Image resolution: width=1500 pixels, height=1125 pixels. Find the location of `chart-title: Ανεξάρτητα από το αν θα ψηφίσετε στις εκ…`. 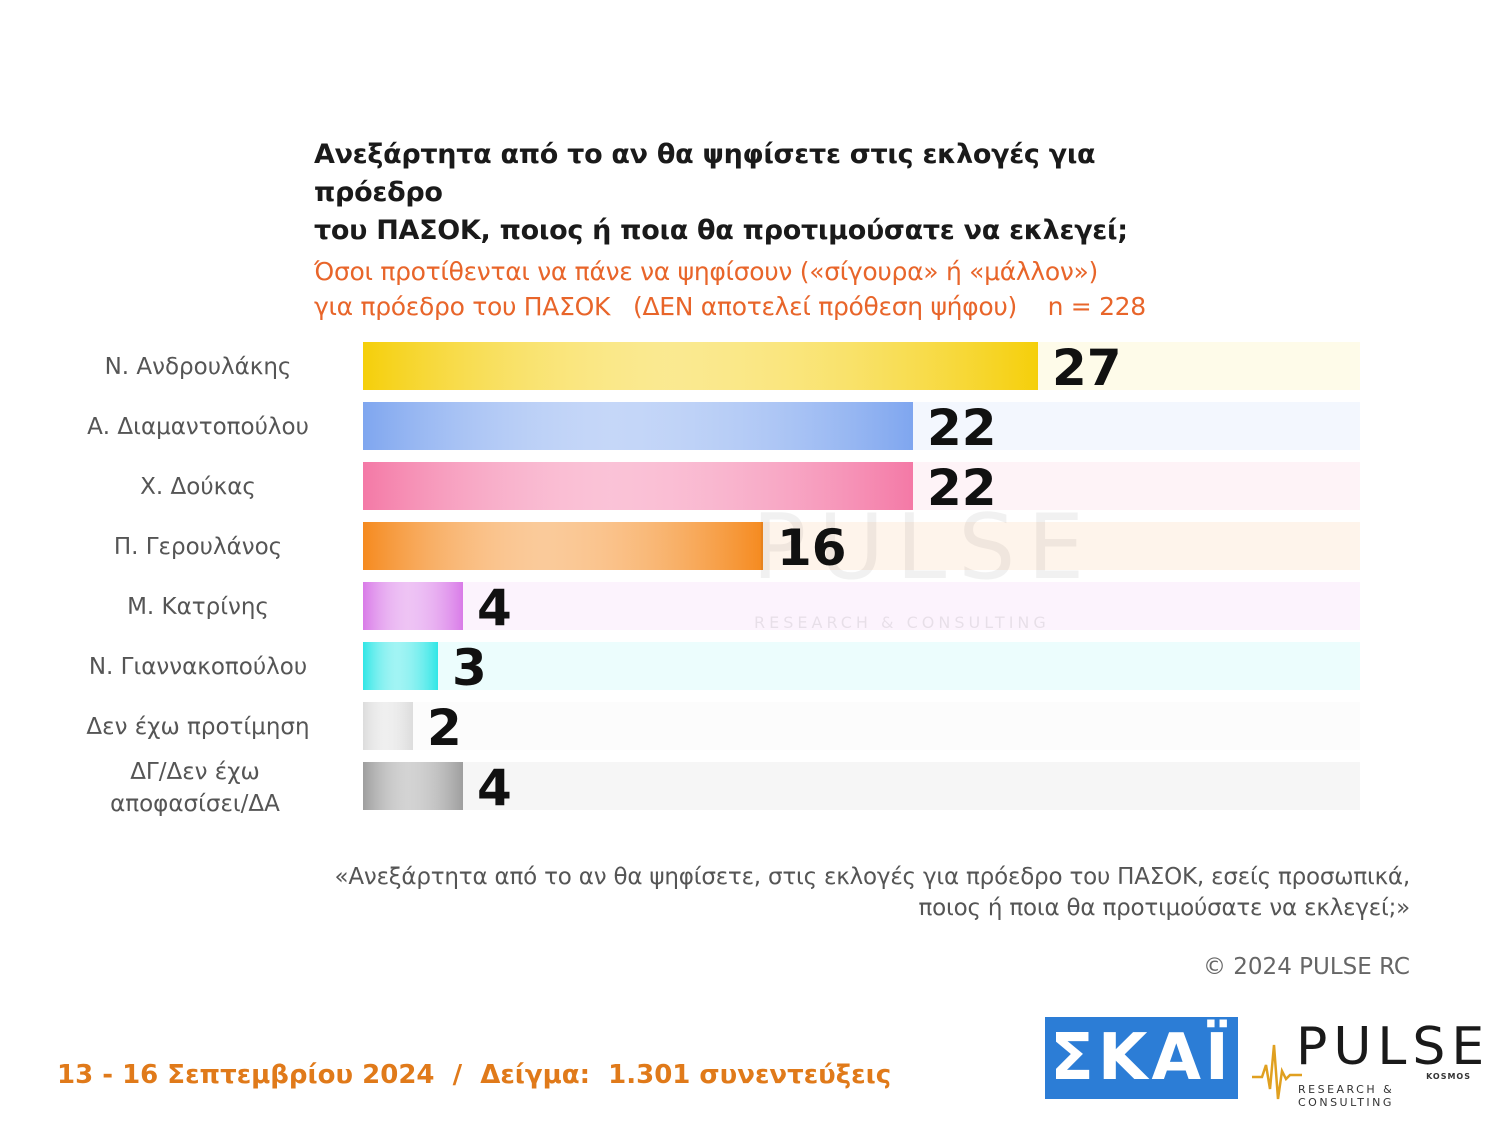

chart-title: Ανεξάρτητα από το αν θα ψηφίσετε στις εκ… is located at coordinates (764, 193).